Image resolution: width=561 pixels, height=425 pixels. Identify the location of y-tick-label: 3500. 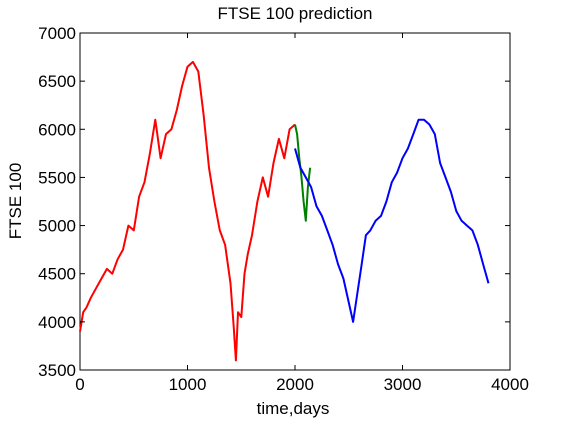
(57, 370).